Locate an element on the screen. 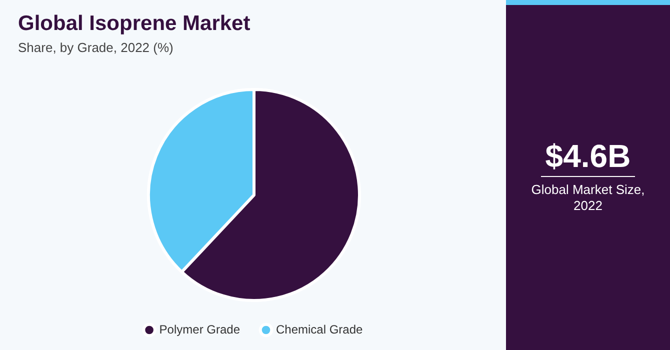  chart-subtitle: Share, by Grade, 2022 (%) is located at coordinates (96, 47).